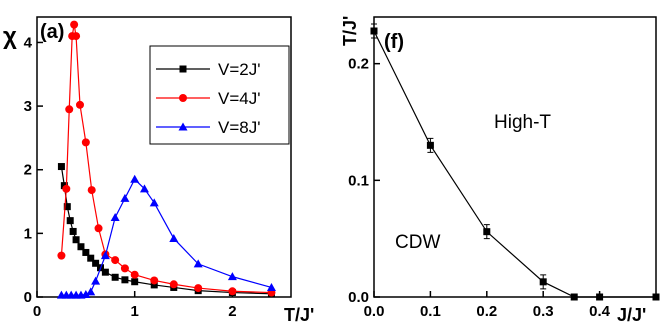 The image size is (670, 325). I want to click on x-tick-label: 0.0, so click(374, 311).